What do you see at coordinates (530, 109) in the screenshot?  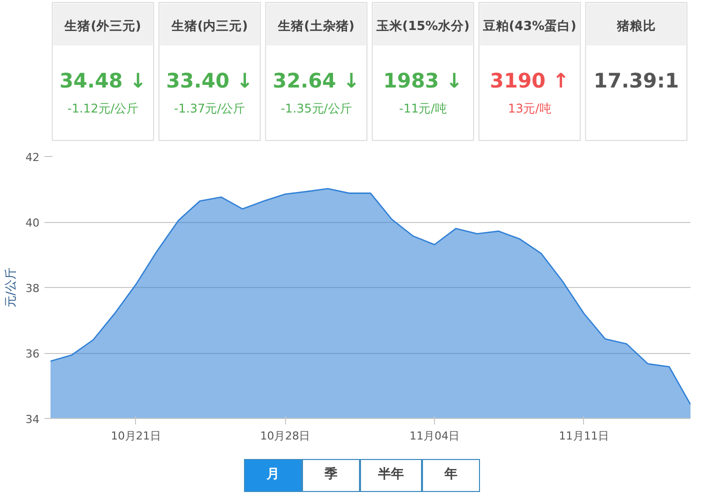 I see `text: 13元/吨` at bounding box center [530, 109].